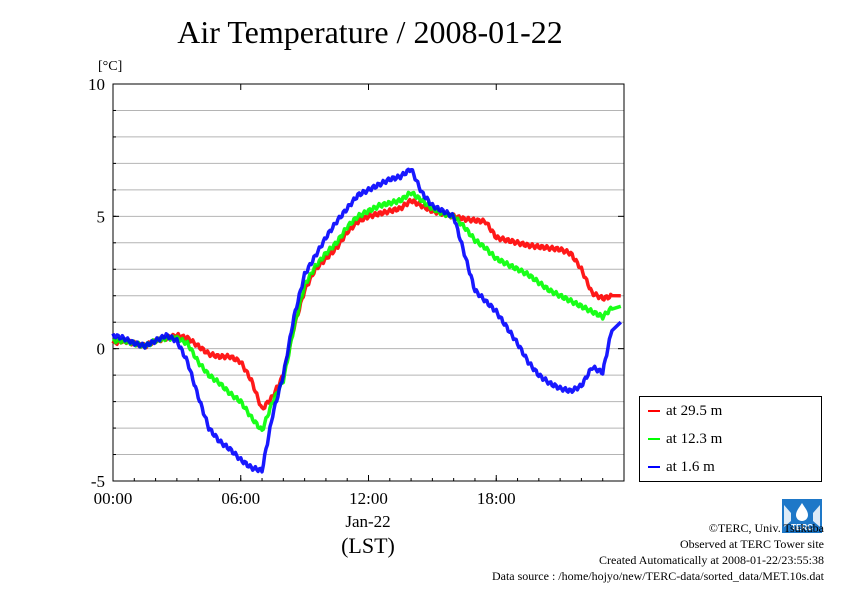 The height and width of the screenshot is (595, 842). I want to click on x-tick-label: 00:00, so click(113, 498).